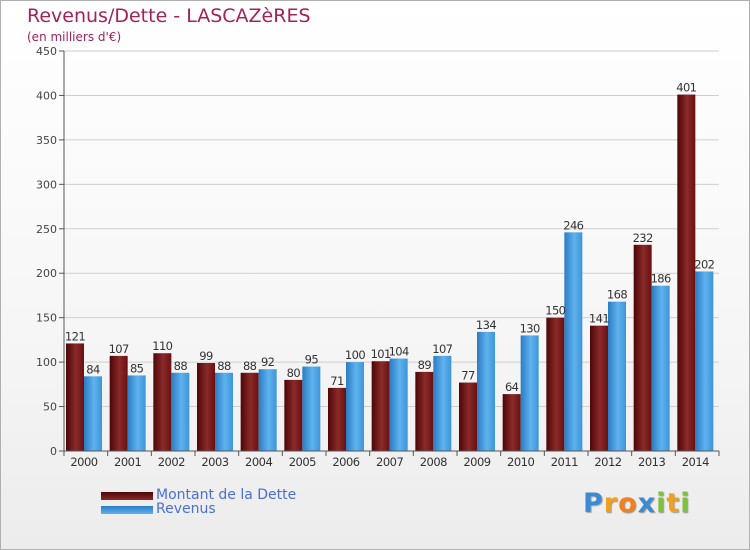  What do you see at coordinates (83, 462) in the screenshot?
I see `x-tick-label-2000: 2000` at bounding box center [83, 462].